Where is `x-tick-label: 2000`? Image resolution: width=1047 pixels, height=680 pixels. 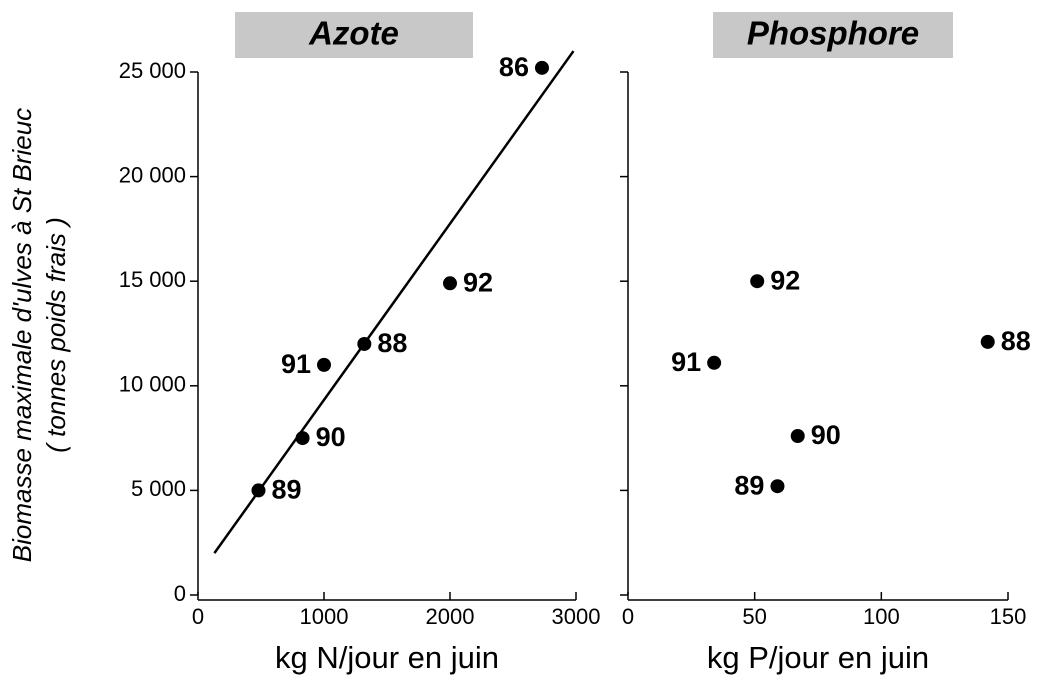 x-tick-label: 2000 is located at coordinates (450, 616).